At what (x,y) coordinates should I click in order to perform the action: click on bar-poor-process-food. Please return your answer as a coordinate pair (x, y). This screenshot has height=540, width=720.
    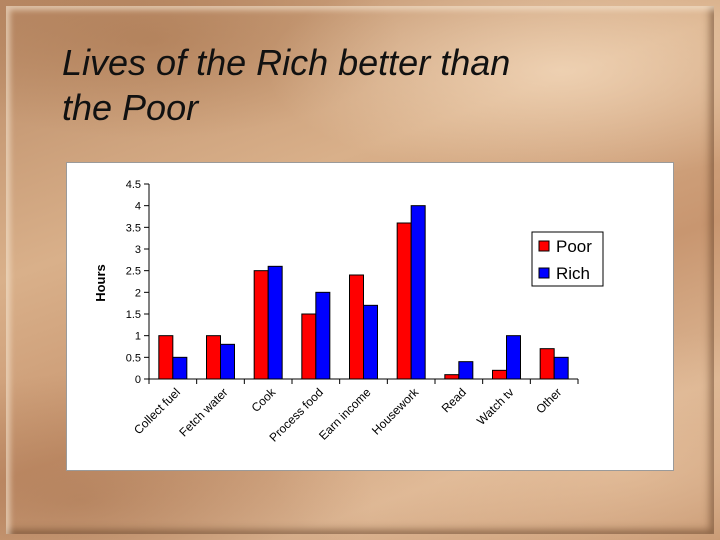
    Looking at the image, I should click on (309, 346).